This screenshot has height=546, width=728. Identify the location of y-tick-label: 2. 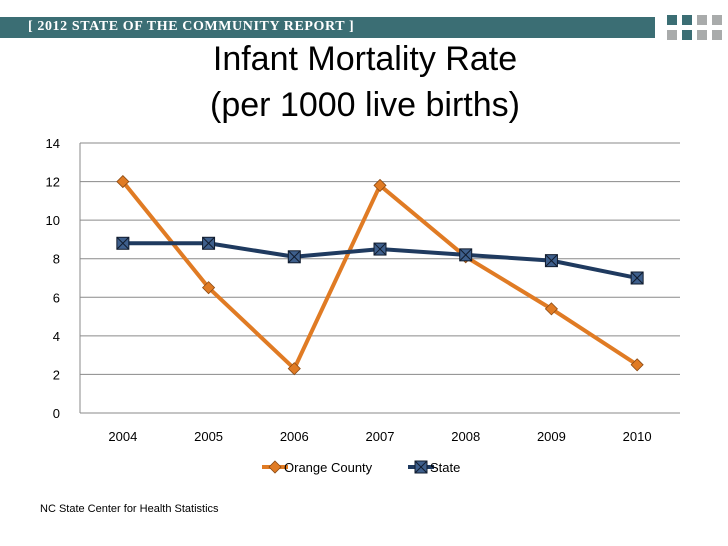
(56, 374).